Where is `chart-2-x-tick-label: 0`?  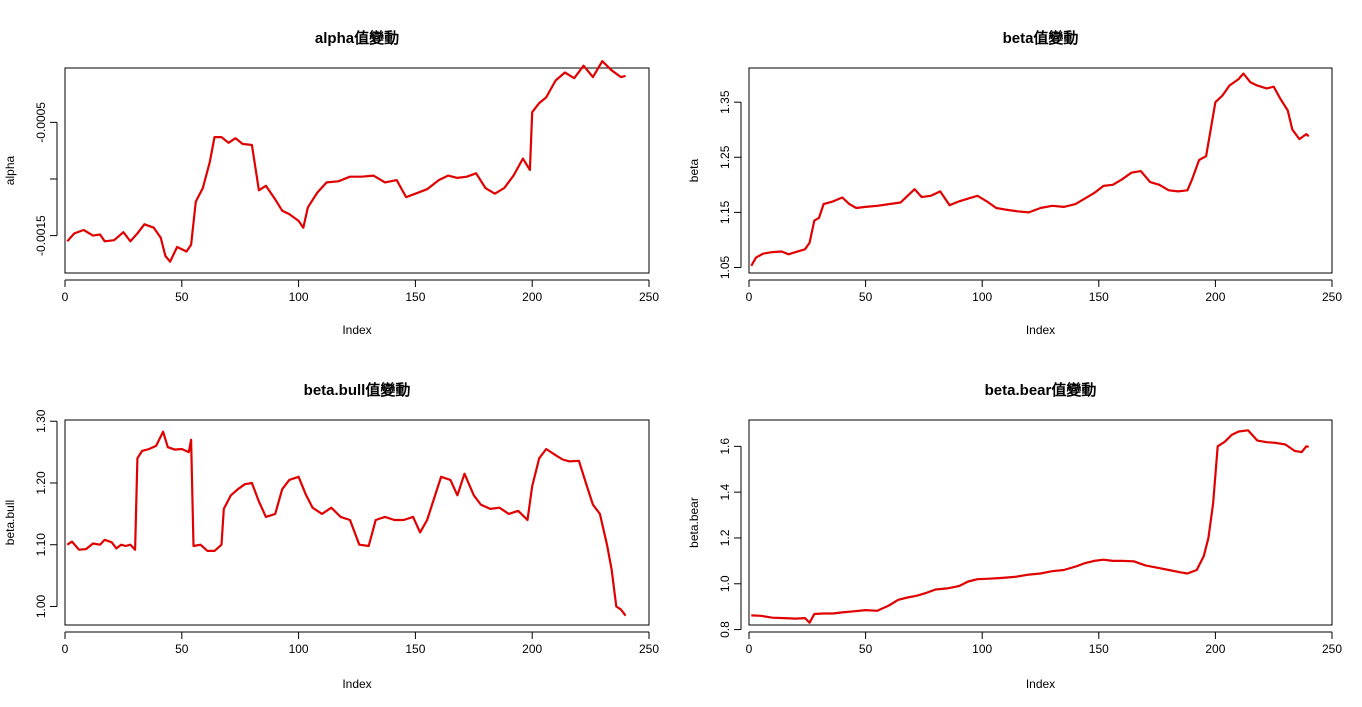 chart-2-x-tick-label: 0 is located at coordinates (749, 297).